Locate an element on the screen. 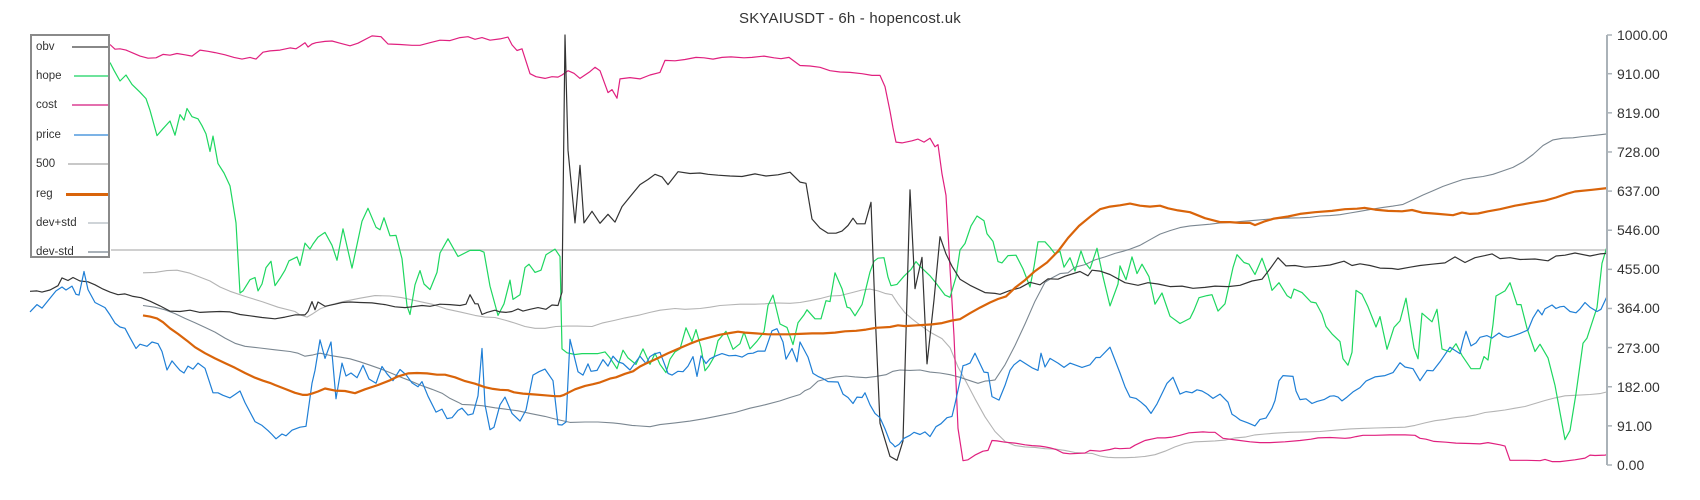  legend-item-obv: obv is located at coordinates (72, 47).